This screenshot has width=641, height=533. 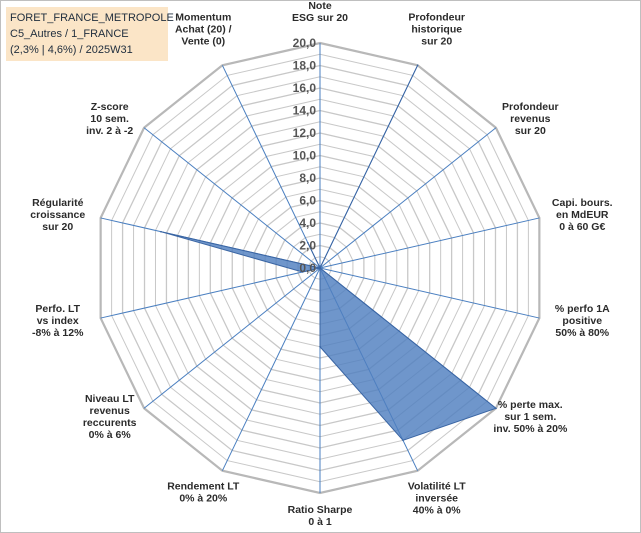 I want to click on tick-label: 18,0, so click(x=305, y=66).